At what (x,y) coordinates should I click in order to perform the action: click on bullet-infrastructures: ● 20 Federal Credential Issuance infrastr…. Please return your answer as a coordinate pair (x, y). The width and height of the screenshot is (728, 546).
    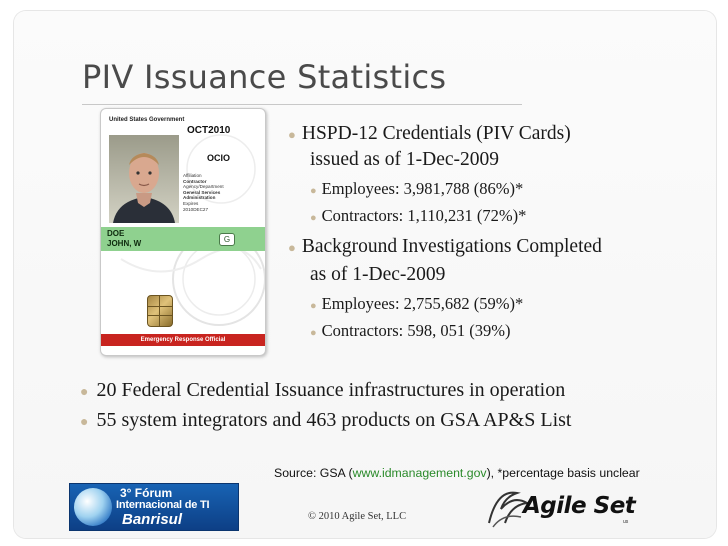
    Looking at the image, I should click on (323, 390).